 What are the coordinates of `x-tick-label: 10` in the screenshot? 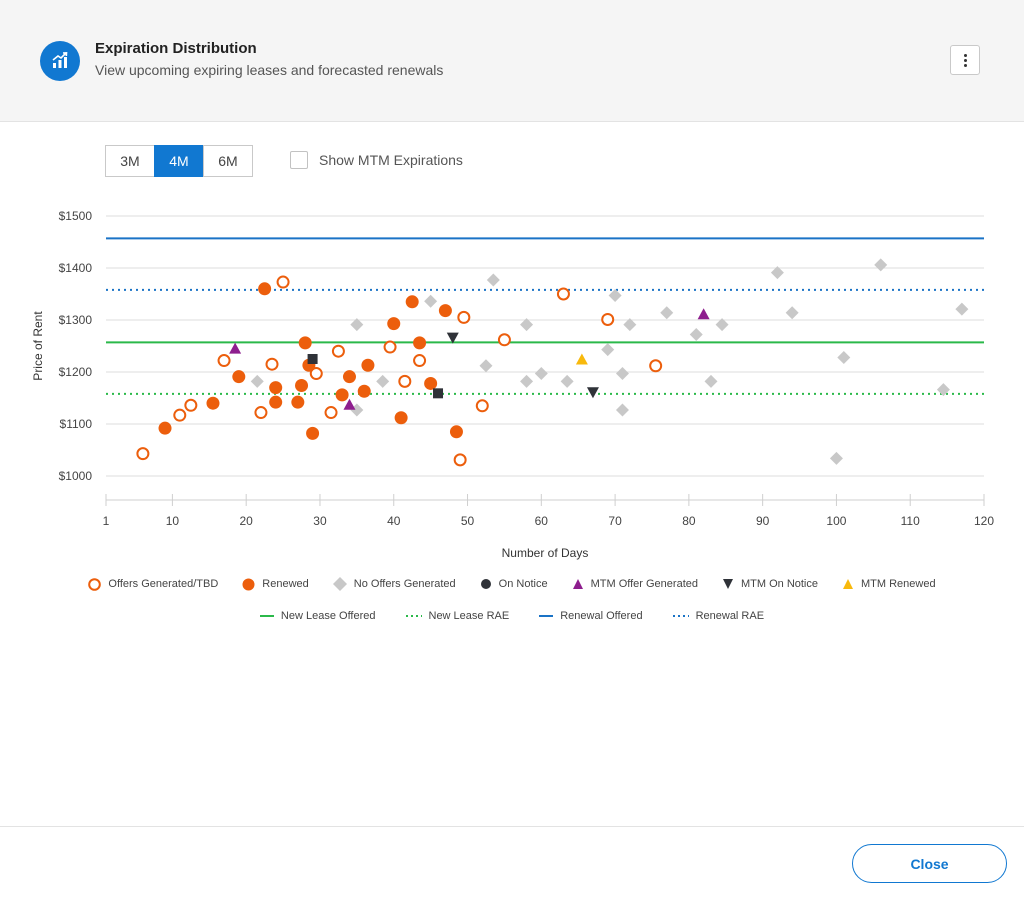 It's located at (173, 521).